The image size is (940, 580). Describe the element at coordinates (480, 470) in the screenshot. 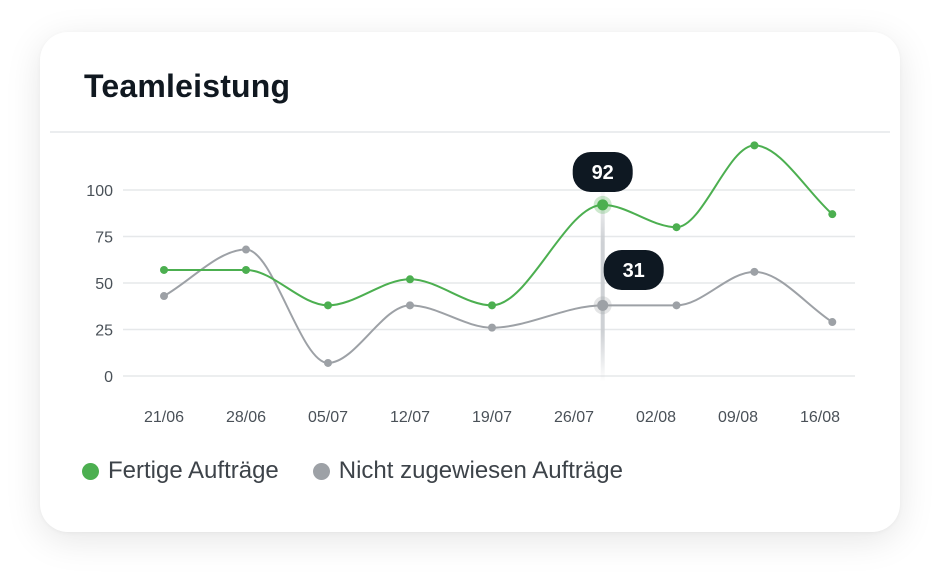

I see `legend-label-unassigned: Nicht zugewiesen Aufträge` at that location.